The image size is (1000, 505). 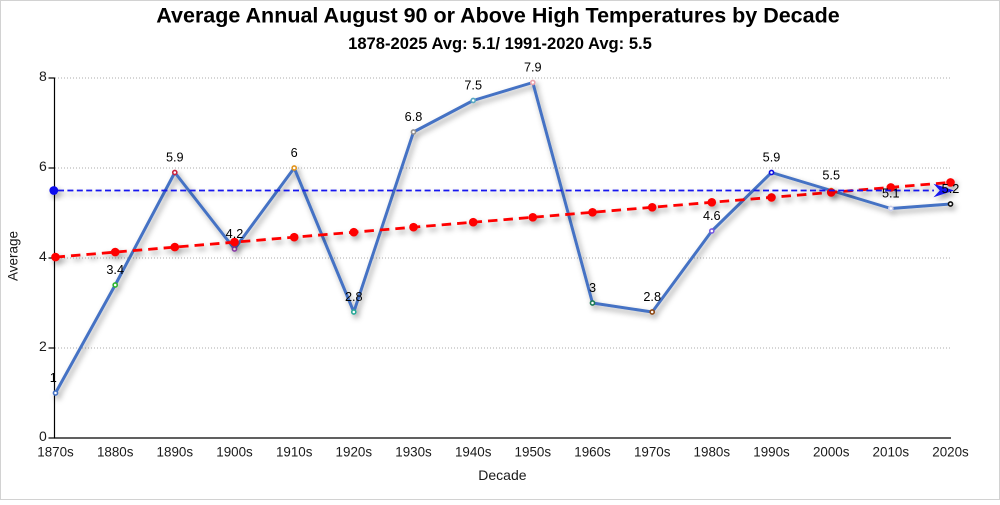 I want to click on svg-text: 1950s, so click(x=533, y=452).